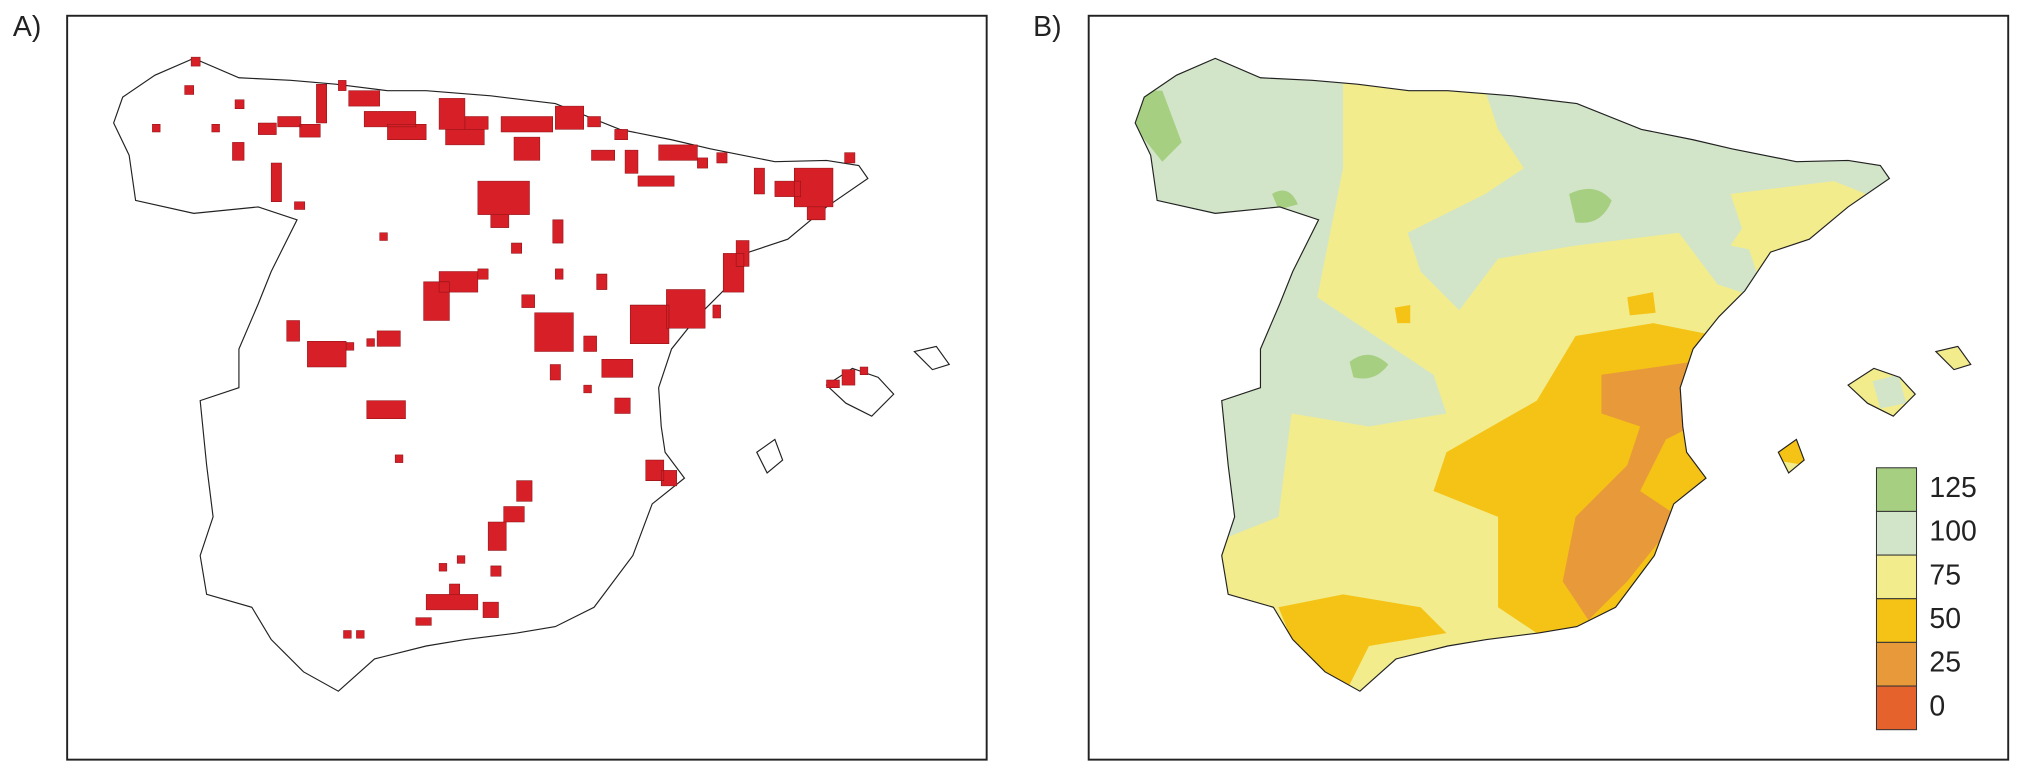  Describe the element at coordinates (1952, 532) in the screenshot. I see `legend-label: 100` at that location.